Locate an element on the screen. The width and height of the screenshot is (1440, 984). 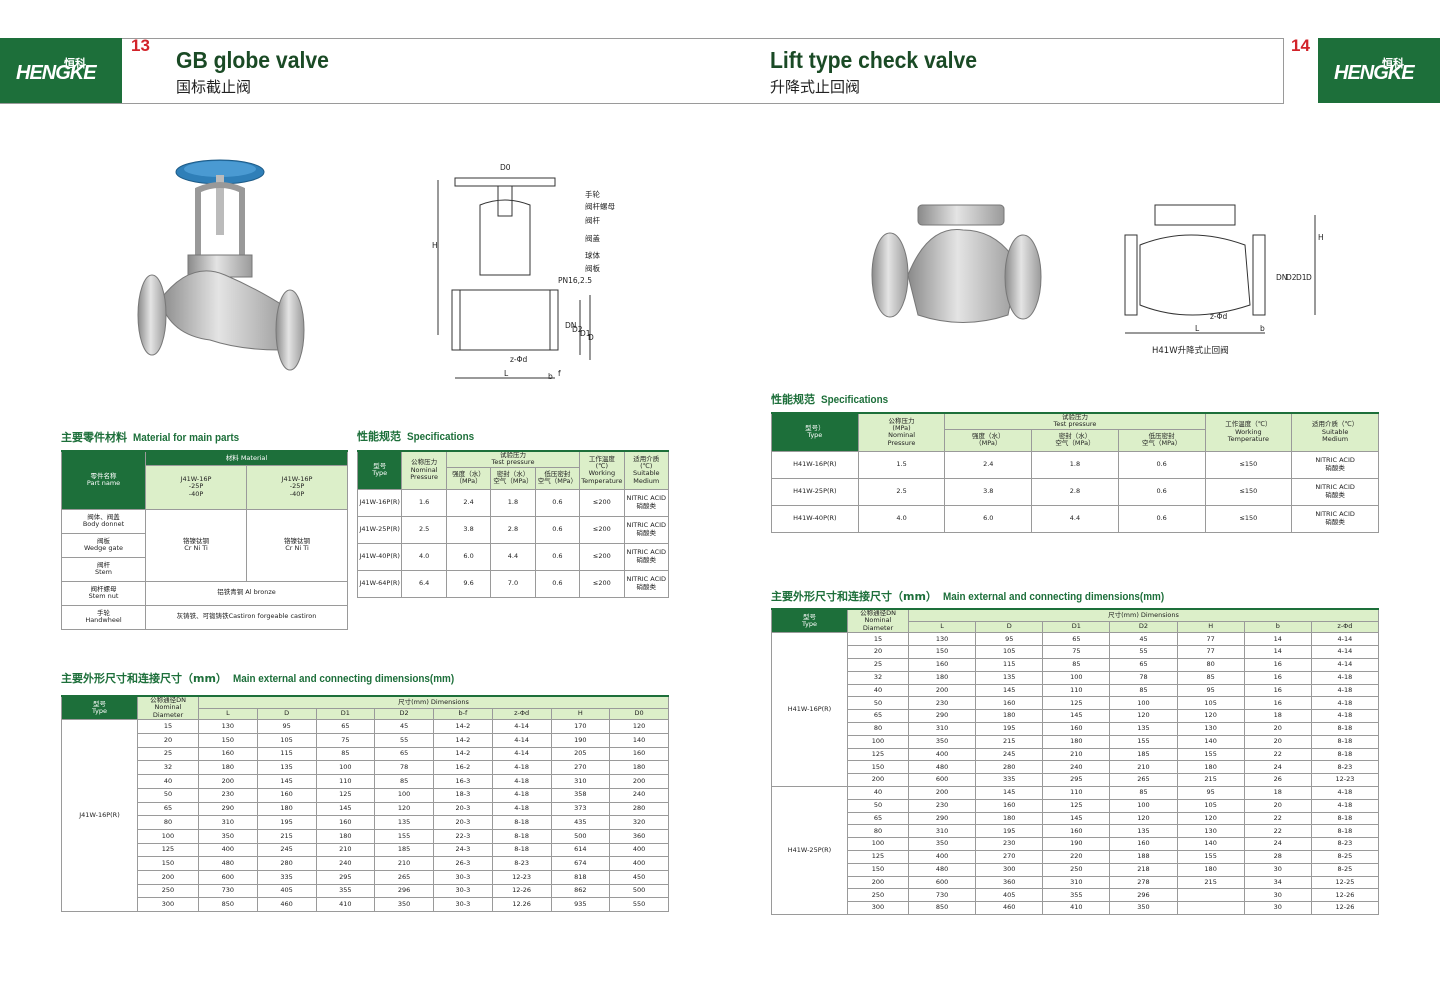
cell: 320 is located at coordinates (639, 822).